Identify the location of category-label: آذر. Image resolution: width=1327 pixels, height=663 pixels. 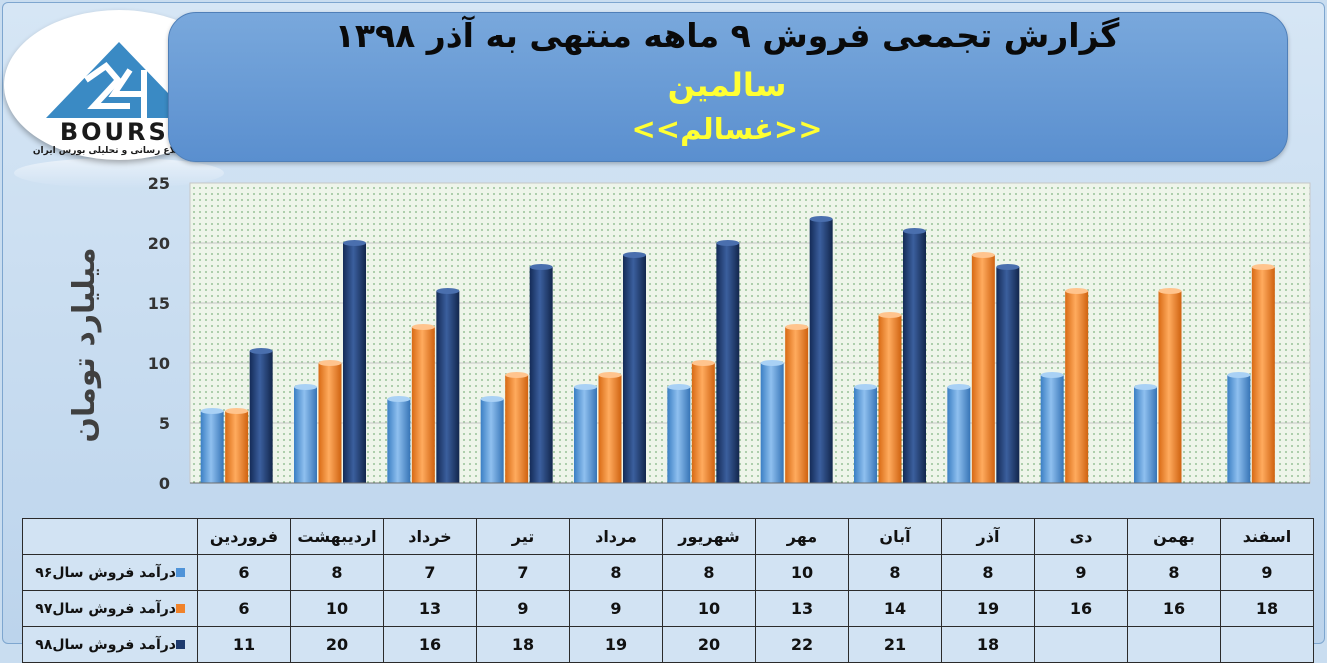
(988, 536).